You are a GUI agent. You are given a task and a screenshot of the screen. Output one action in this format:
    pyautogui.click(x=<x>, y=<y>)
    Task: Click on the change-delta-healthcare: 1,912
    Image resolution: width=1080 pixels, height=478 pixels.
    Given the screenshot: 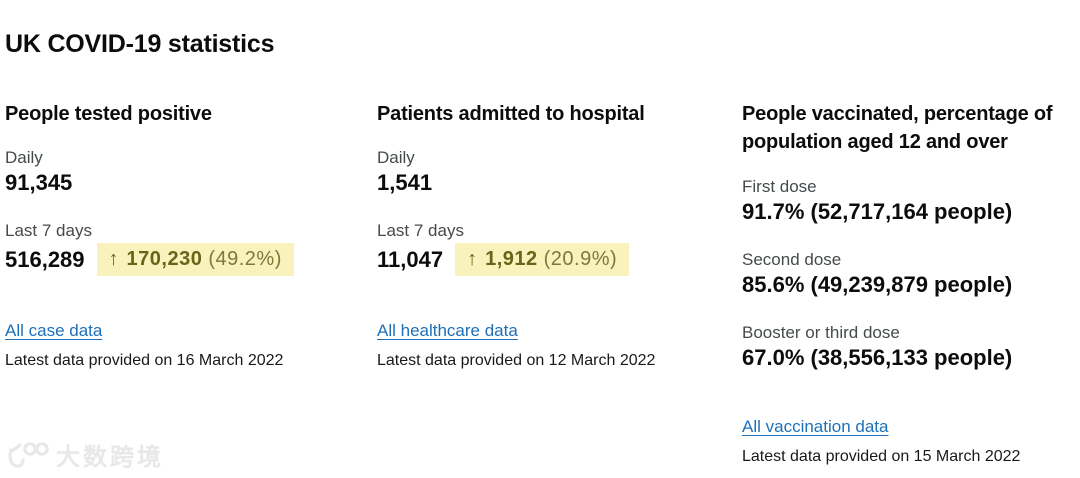 What is the action you would take?
    pyautogui.click(x=511, y=259)
    